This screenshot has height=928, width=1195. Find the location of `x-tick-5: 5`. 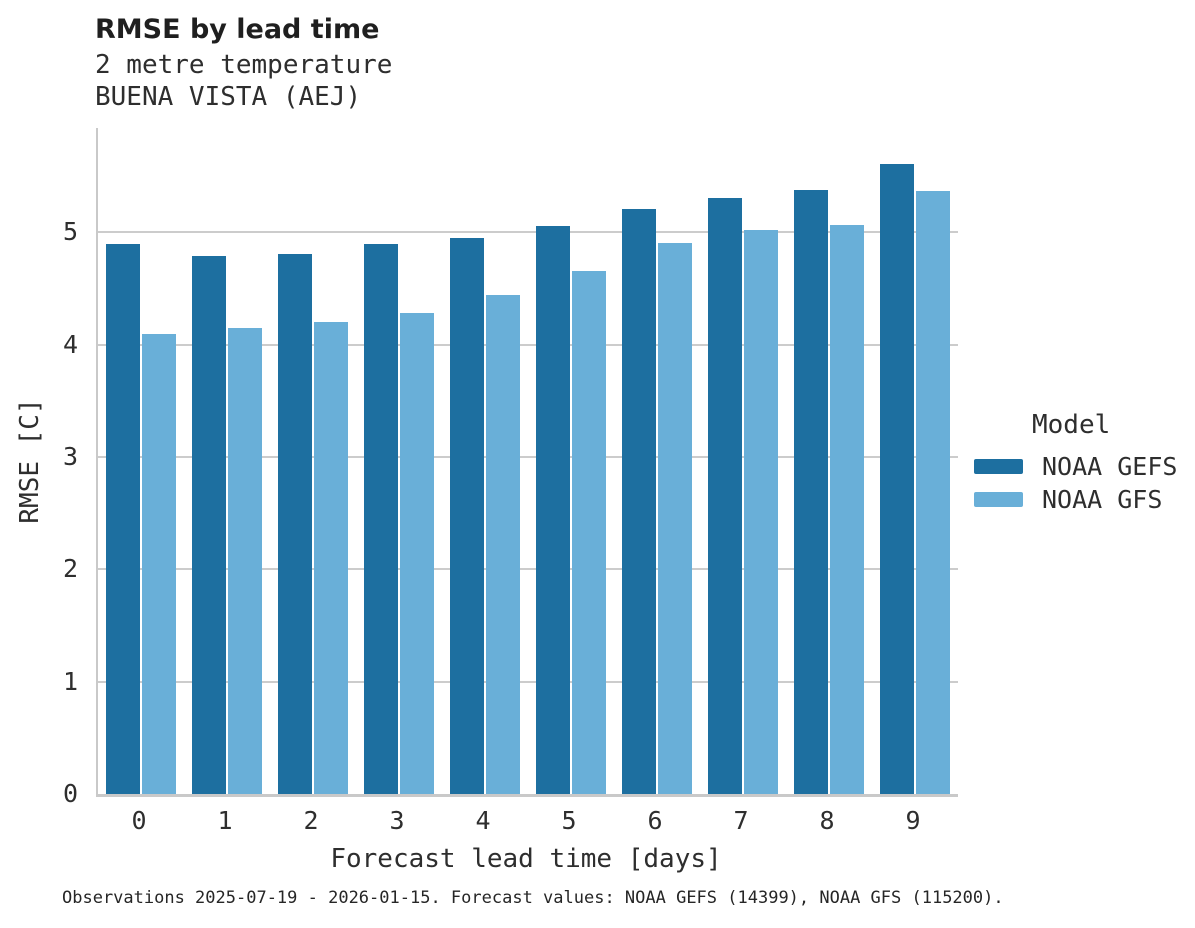

x-tick-5: 5 is located at coordinates (569, 820).